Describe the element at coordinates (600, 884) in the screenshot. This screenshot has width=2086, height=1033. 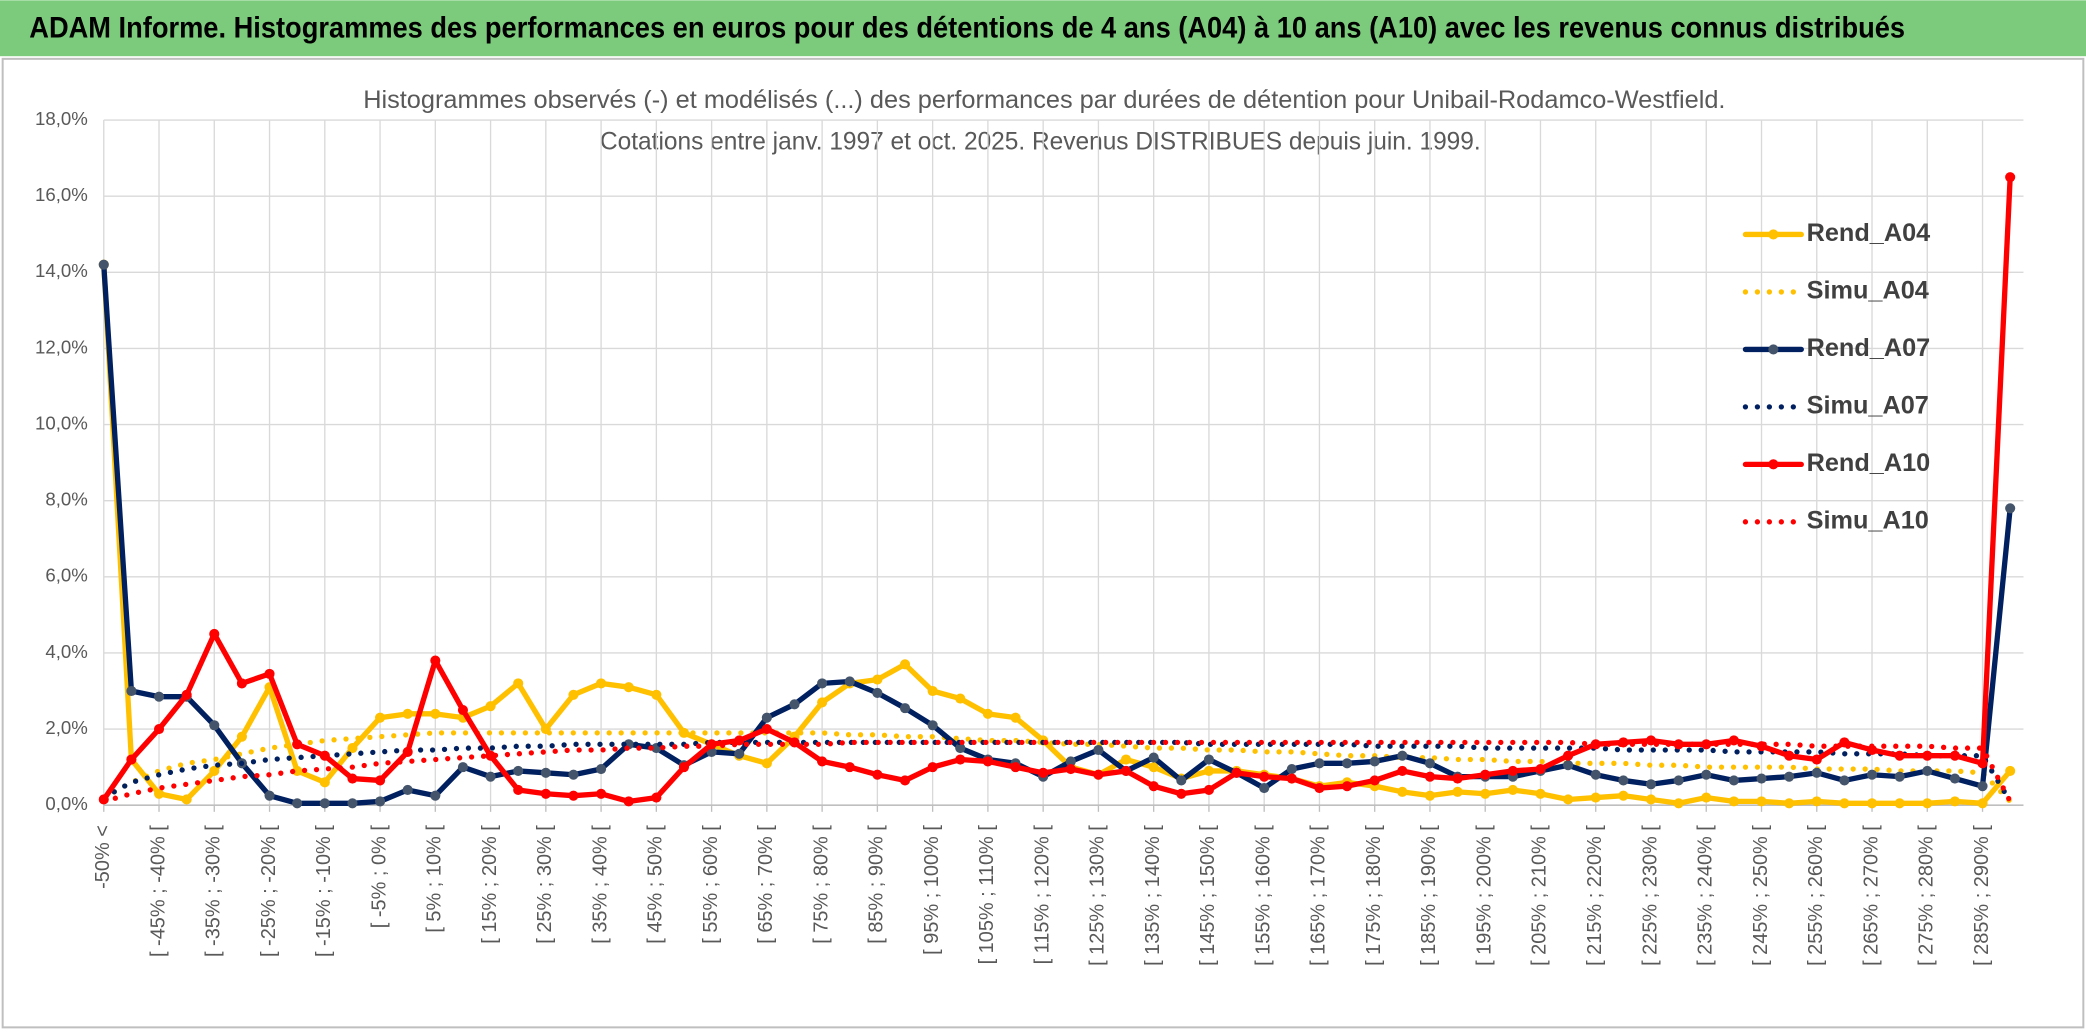
I see `x-tick-label: [ 35% ; 40% [` at that location.